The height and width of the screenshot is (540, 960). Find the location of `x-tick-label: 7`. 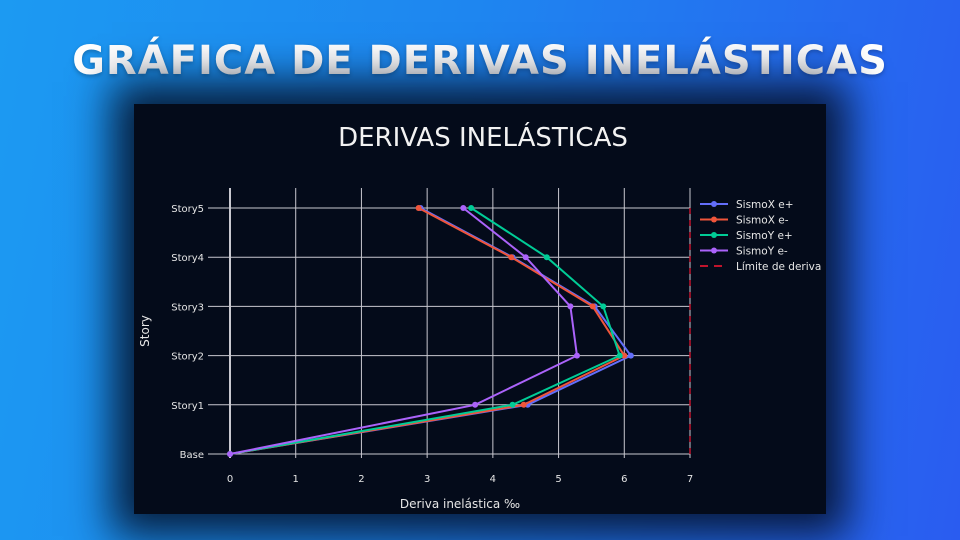

x-tick-label: 7 is located at coordinates (690, 479).